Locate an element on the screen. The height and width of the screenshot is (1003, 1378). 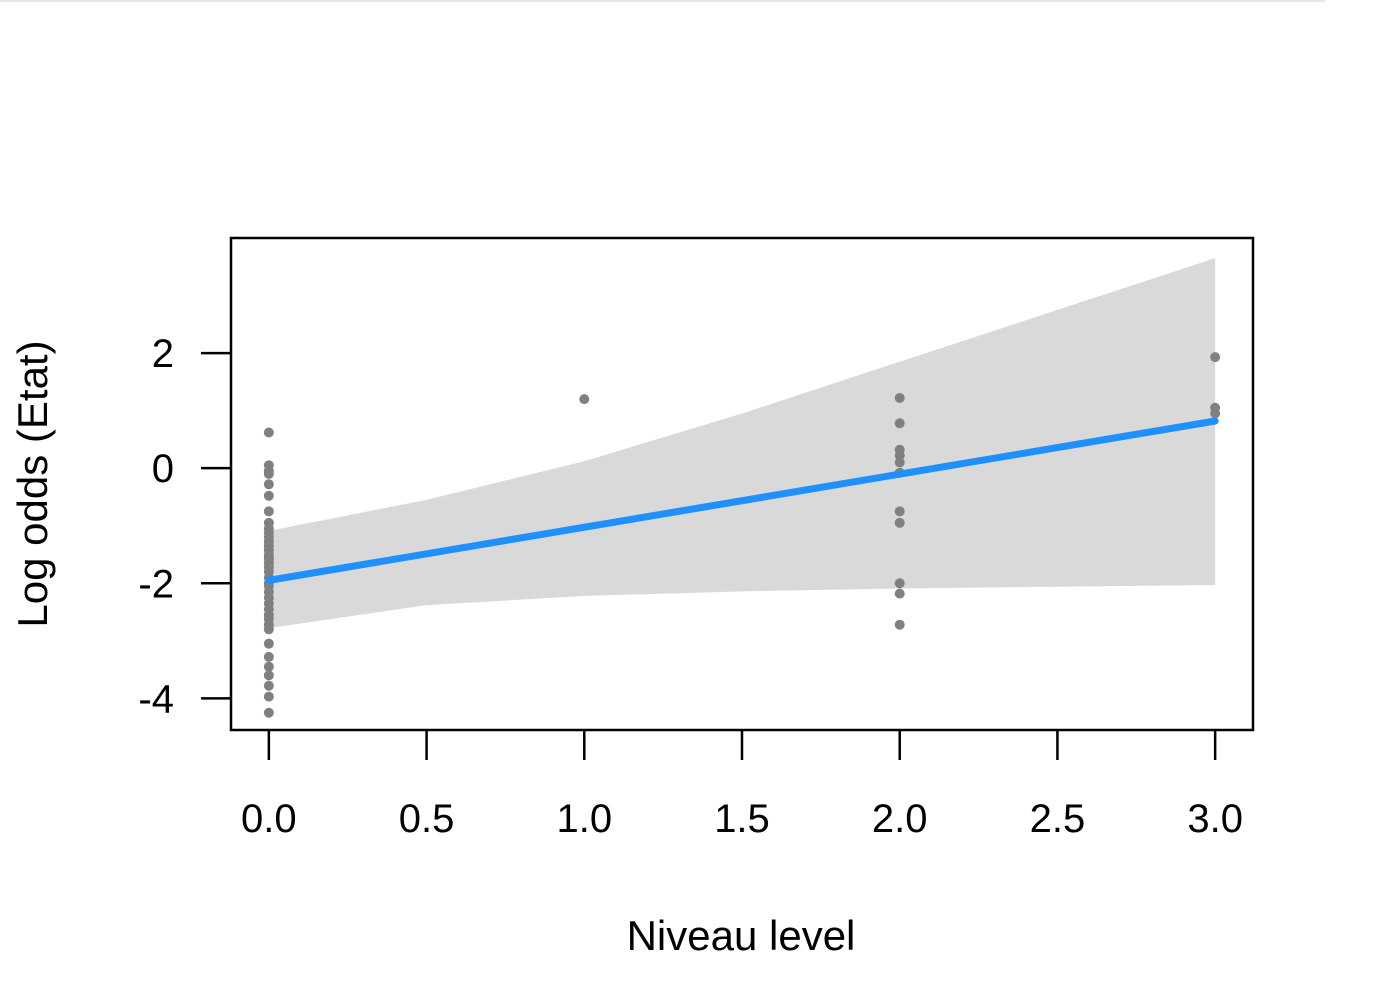
y-axis-title: Log odds (Etat) is located at coordinates (32, 483).